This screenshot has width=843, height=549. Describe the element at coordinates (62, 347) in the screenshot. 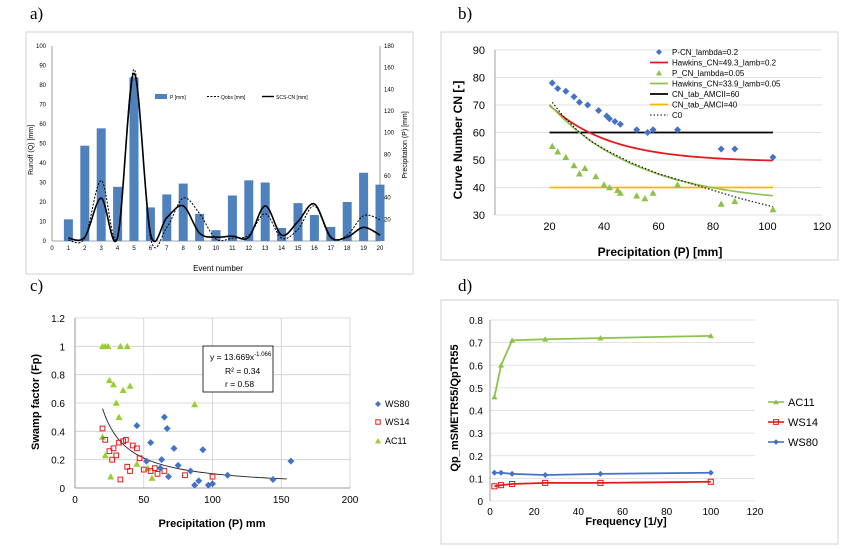

I see `c-ytick-label: 1` at that location.